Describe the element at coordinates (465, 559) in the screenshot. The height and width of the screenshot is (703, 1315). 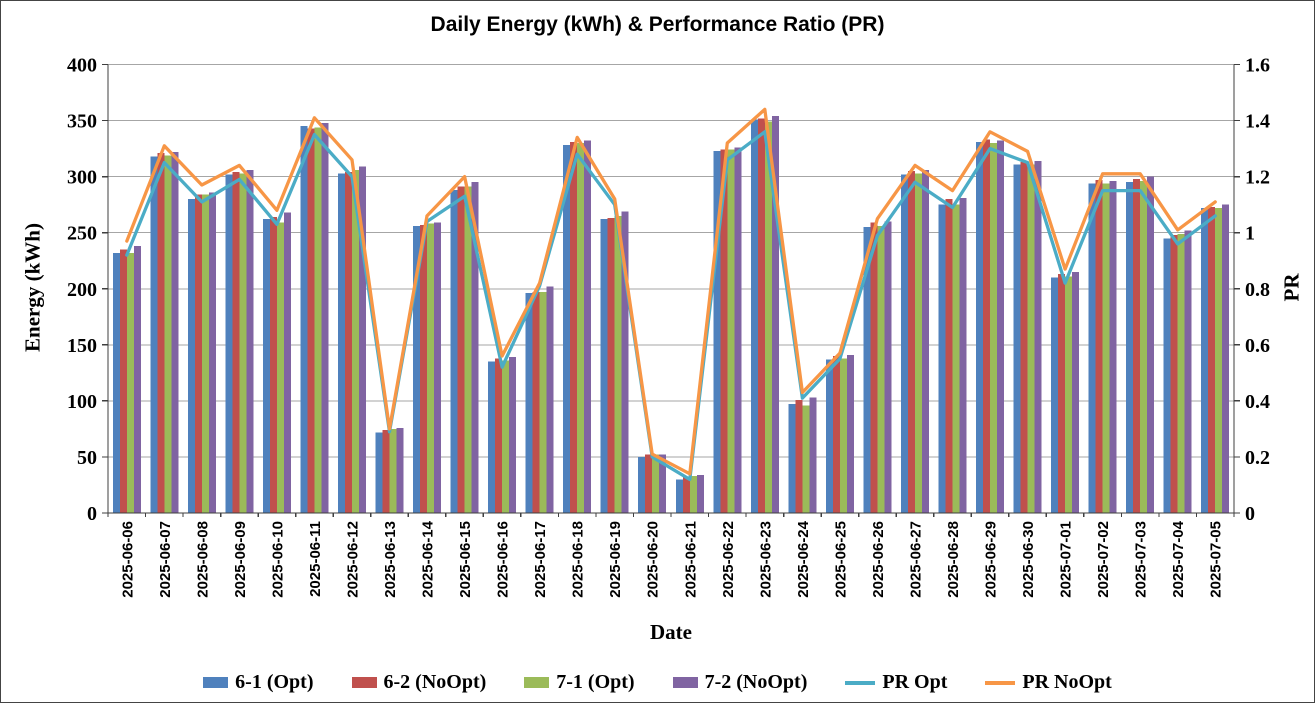
I see `x-tick-label: 2025-06-15` at that location.